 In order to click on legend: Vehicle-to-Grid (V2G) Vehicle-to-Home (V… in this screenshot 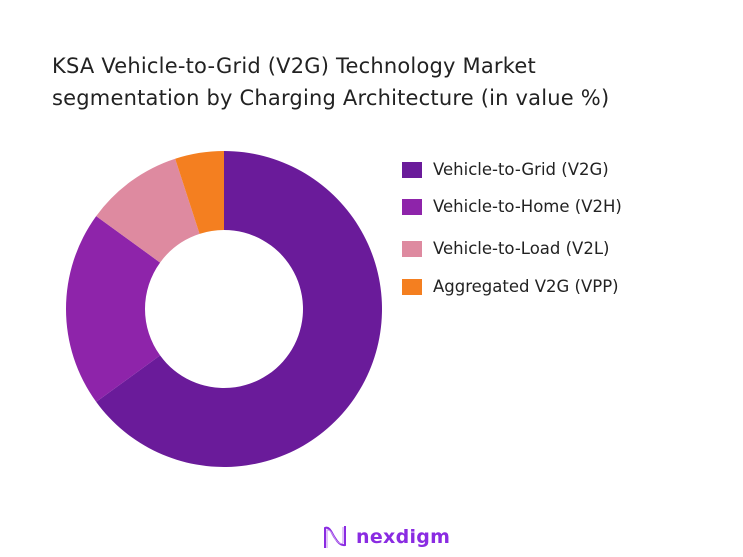, I will do `click(512, 231)`.